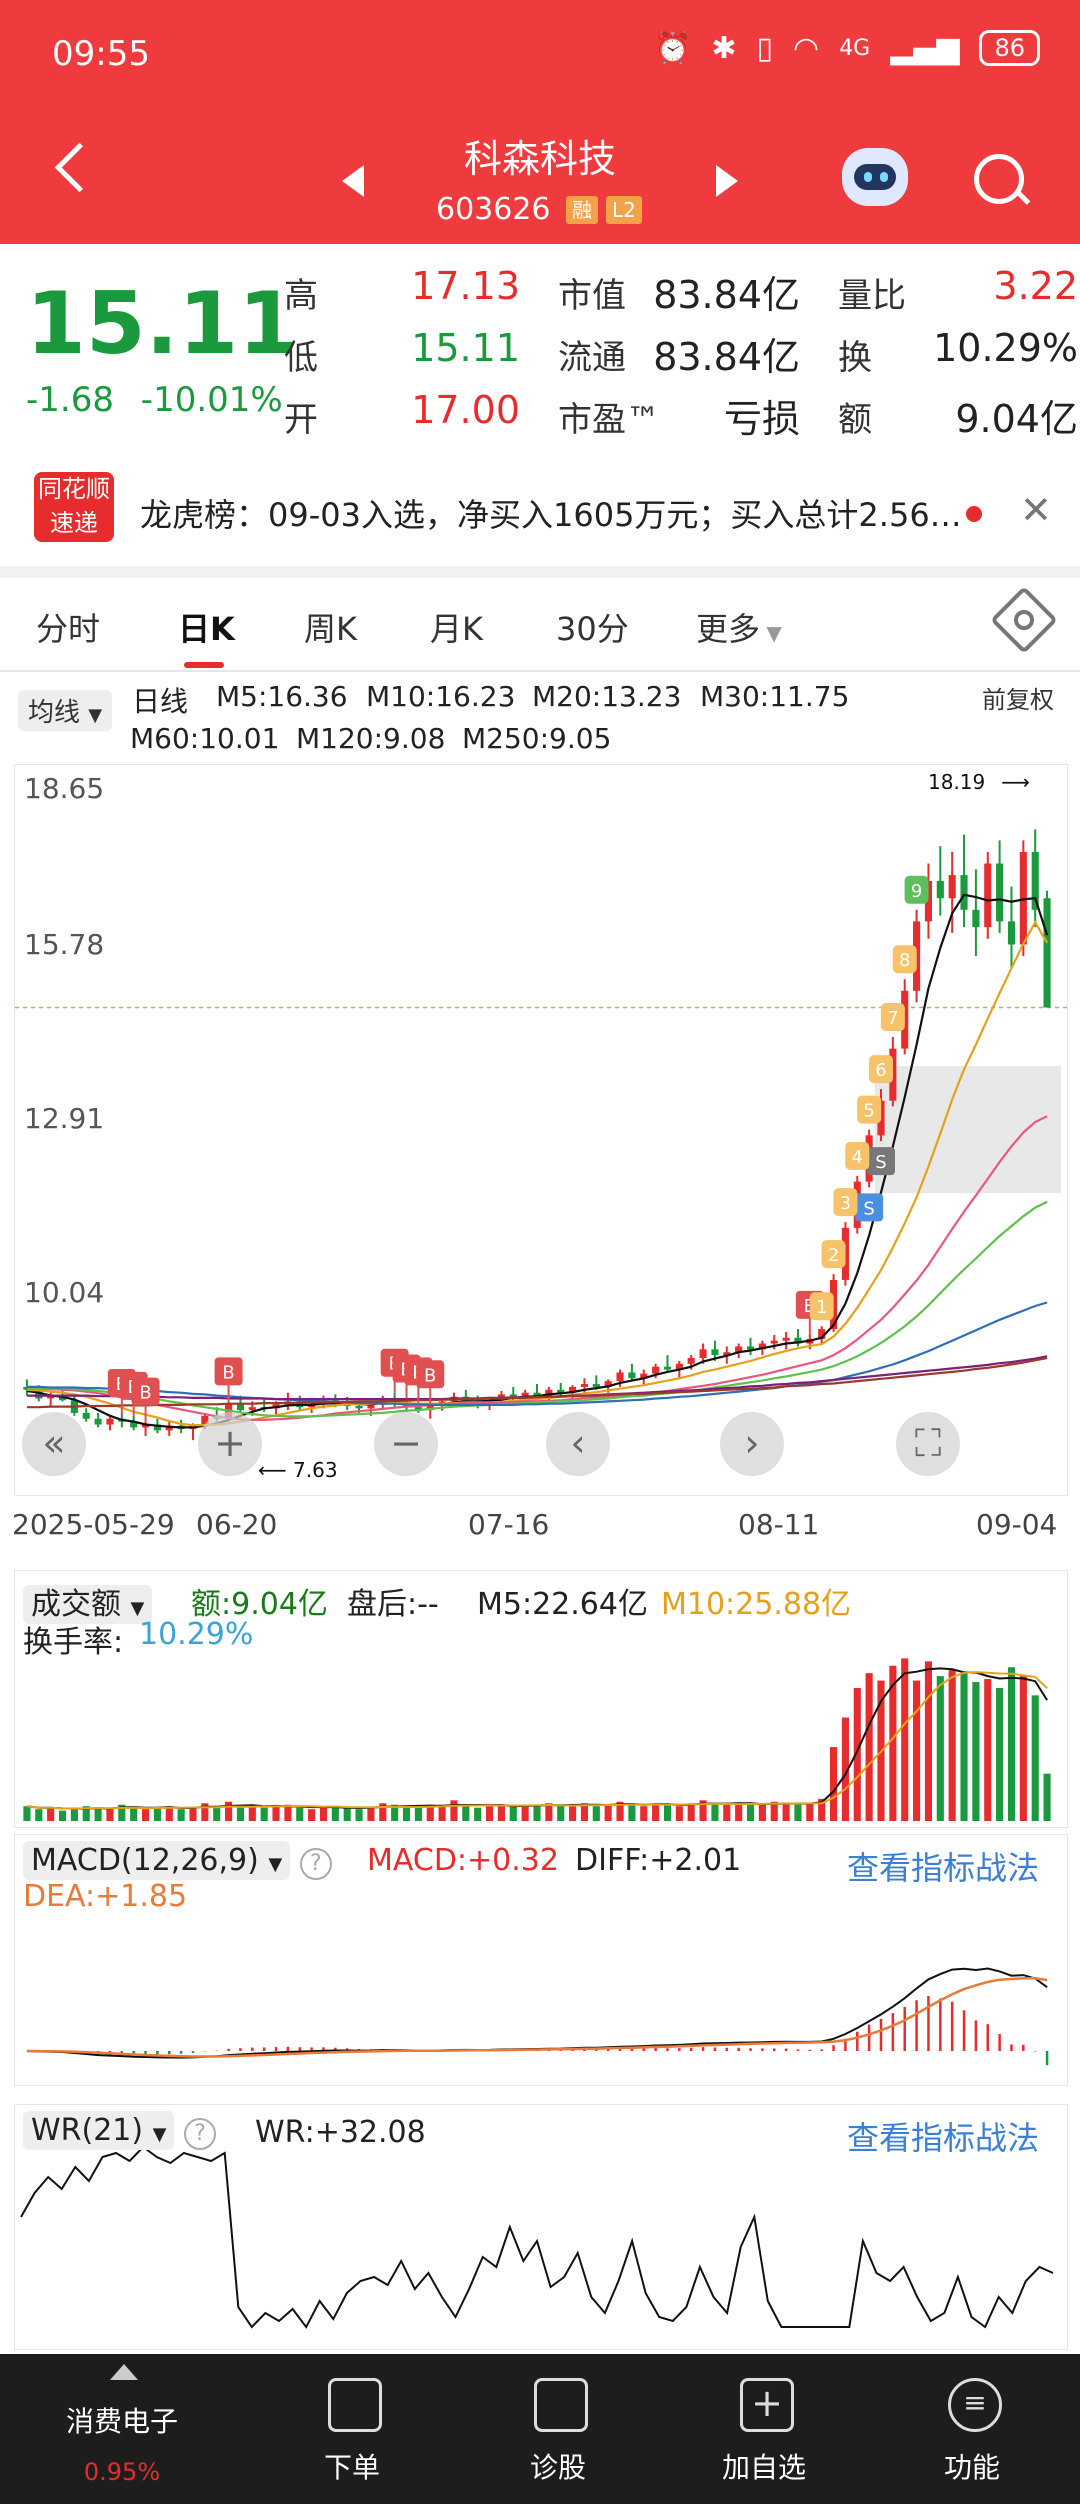 Image resolution: width=1080 pixels, height=2504 pixels. Describe the element at coordinates (752, 1444) in the screenshot. I see `scroll-right-button: ›` at that location.